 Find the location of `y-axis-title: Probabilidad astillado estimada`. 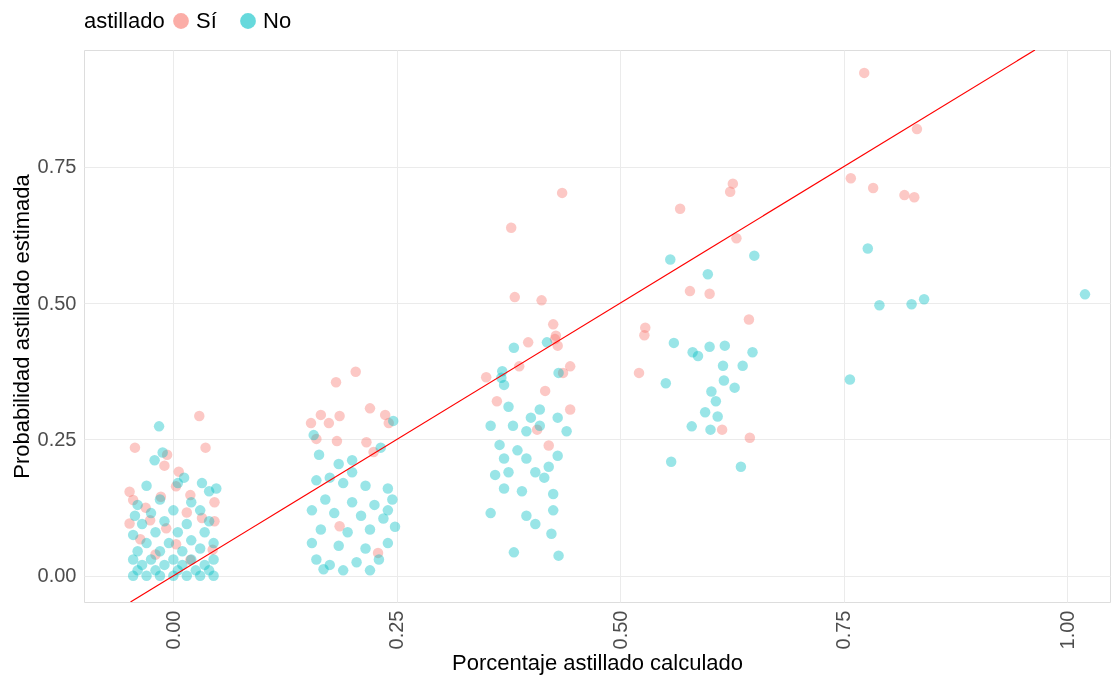

y-axis-title: Probabilidad astillado estimada is located at coordinates (21, 326).